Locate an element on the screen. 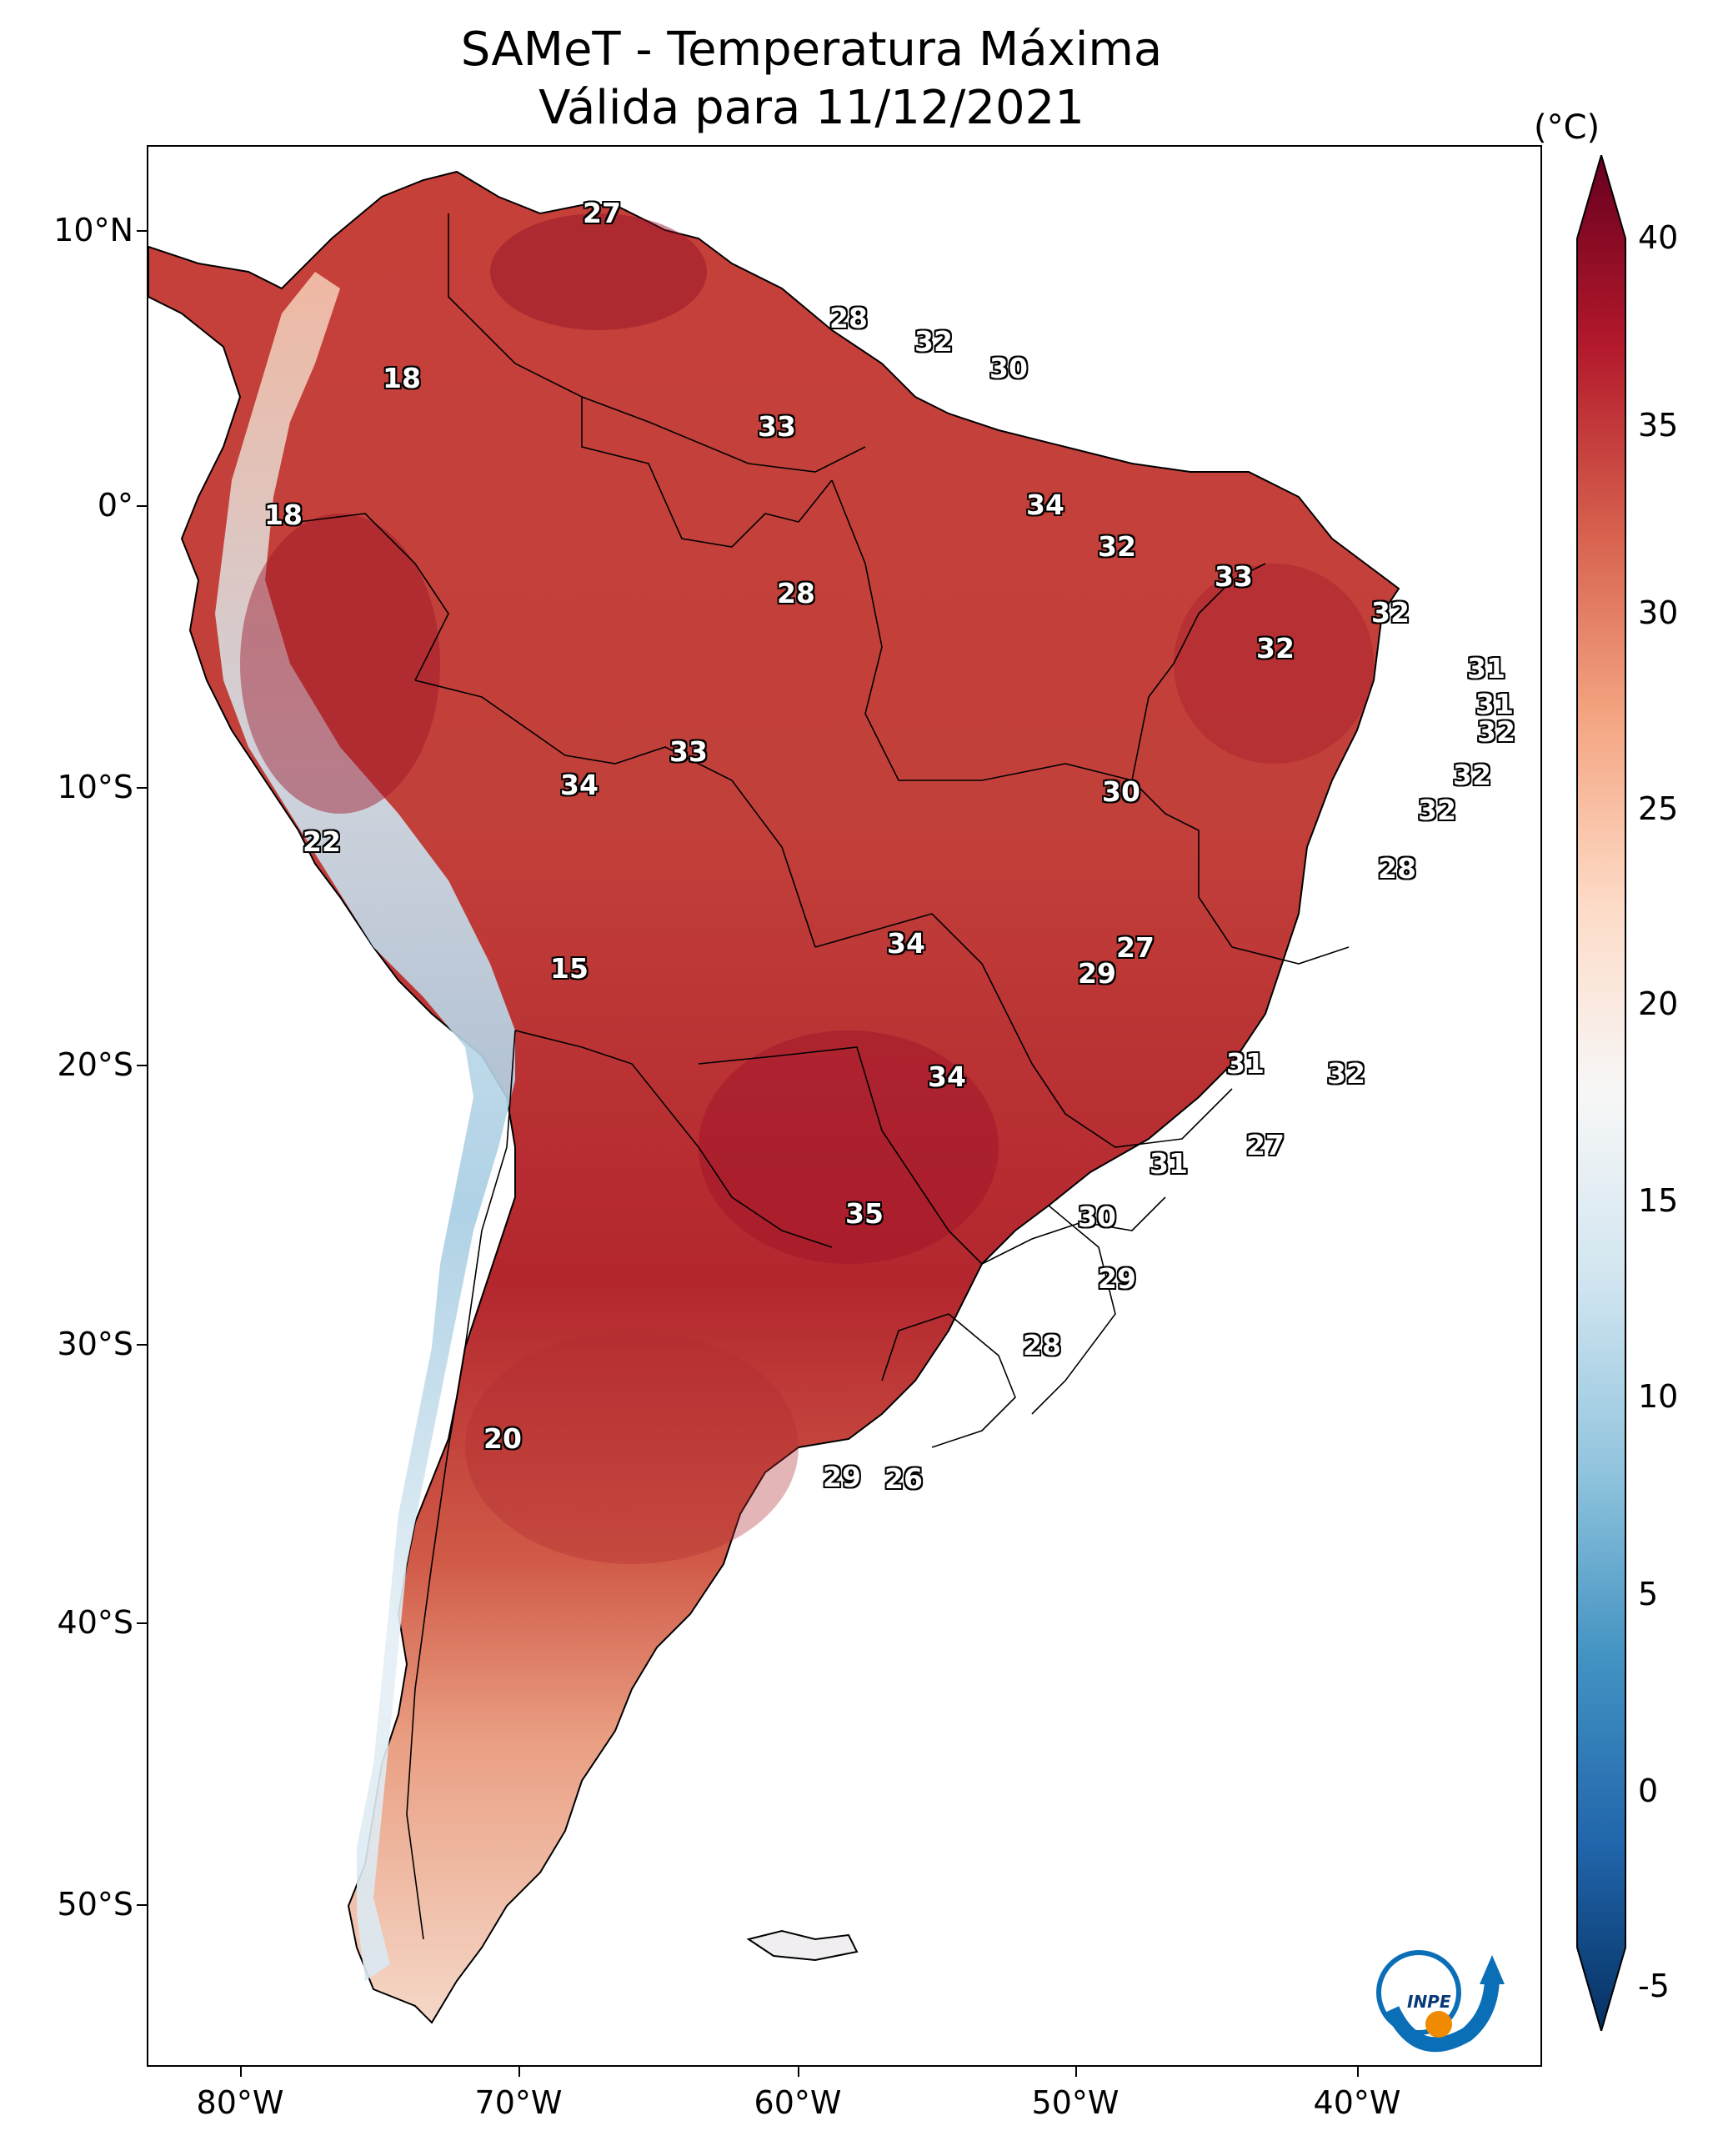 The height and width of the screenshot is (2156, 1723). x-tick-label: 80°W is located at coordinates (240, 2102).